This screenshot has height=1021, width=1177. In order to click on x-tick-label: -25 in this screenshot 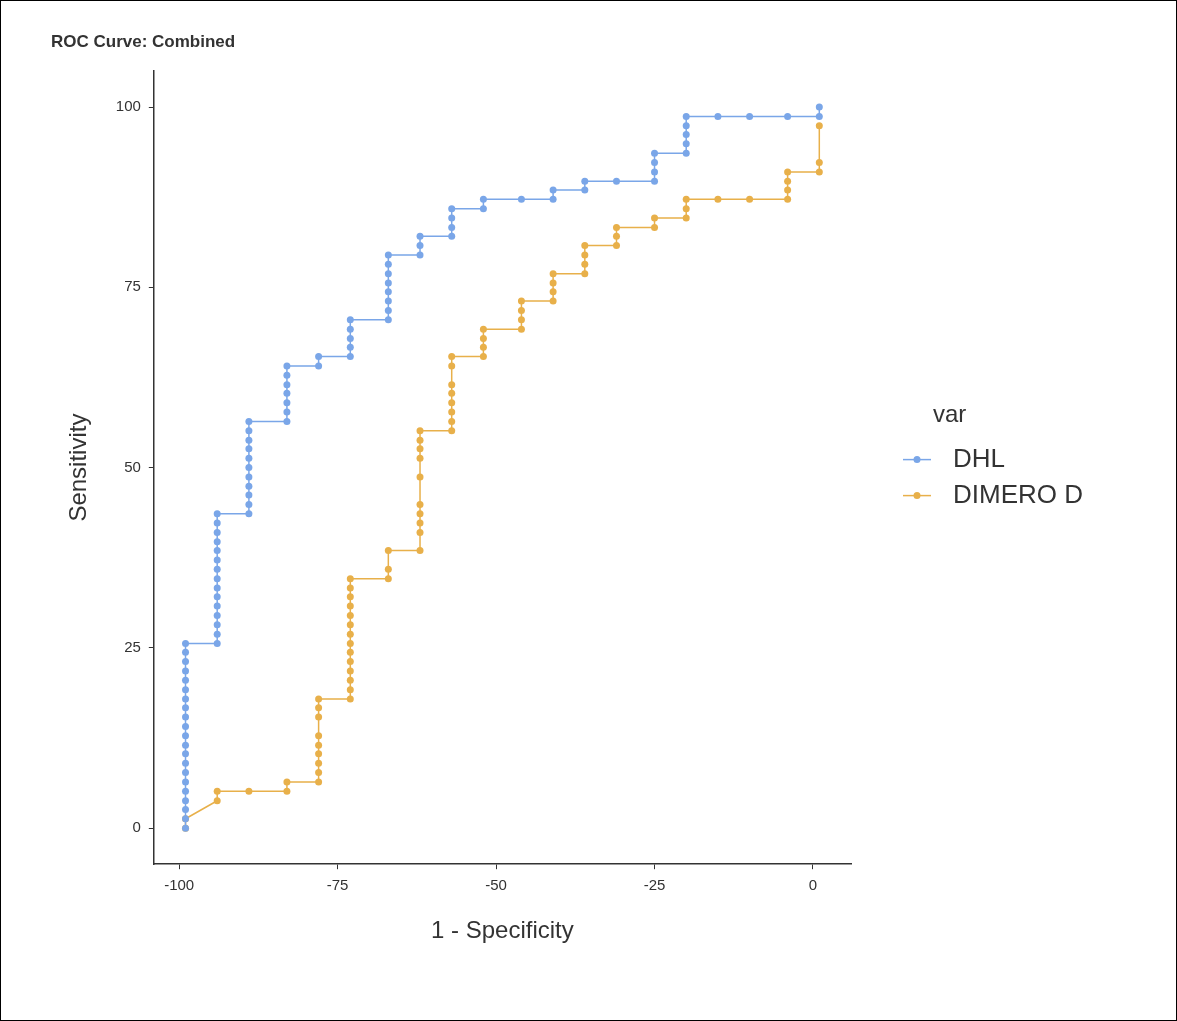, I will do `click(654, 885)`.